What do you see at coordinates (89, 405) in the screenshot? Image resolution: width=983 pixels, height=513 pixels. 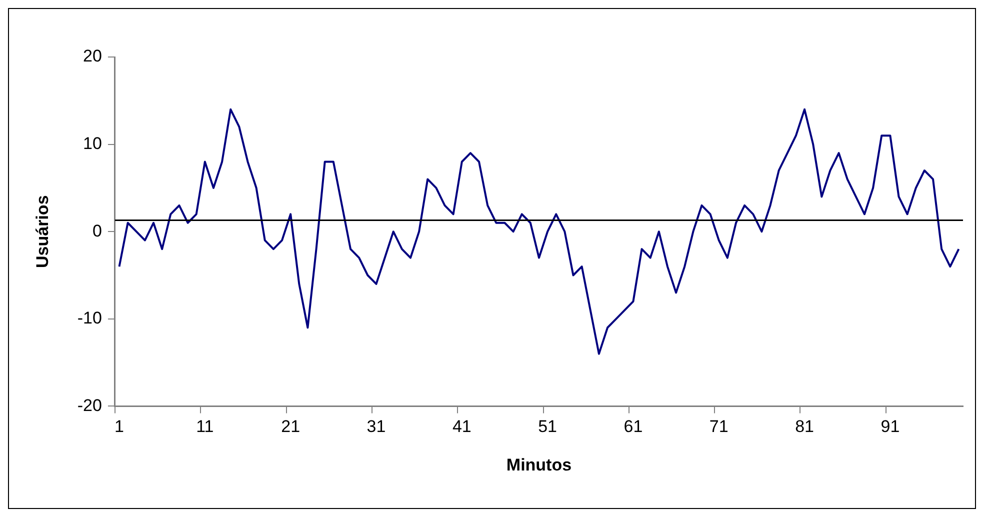 I see `y-tick-label: -20` at bounding box center [89, 405].